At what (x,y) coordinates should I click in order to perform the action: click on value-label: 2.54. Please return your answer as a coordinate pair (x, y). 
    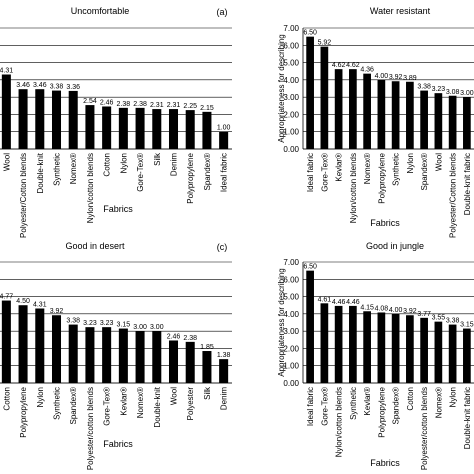
    Looking at the image, I should click on (90, 101).